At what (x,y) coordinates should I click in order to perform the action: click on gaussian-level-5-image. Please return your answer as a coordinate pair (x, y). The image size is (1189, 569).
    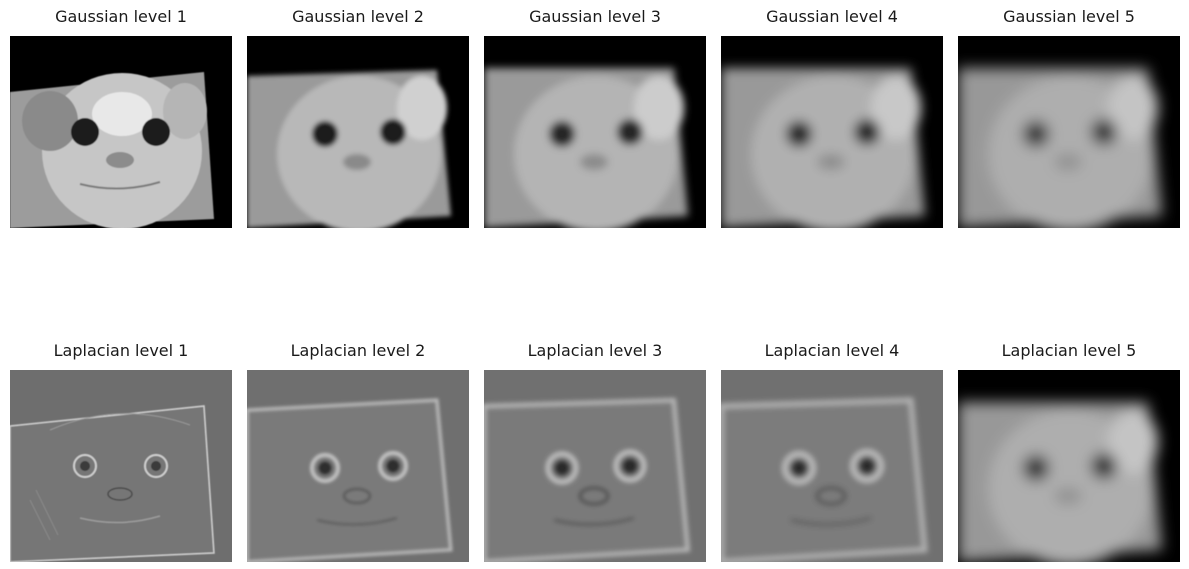
    Looking at the image, I should click on (1069, 132).